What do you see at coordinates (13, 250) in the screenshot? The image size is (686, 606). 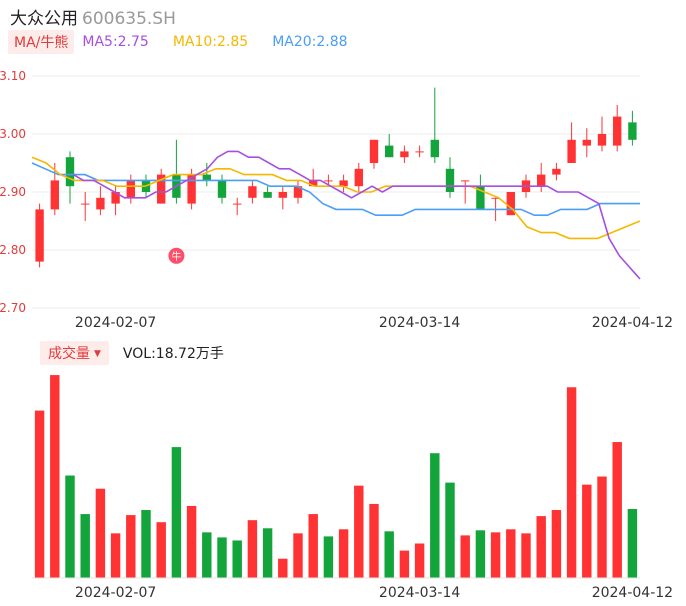 I see `price-tick-label: 2.80` at bounding box center [13, 250].